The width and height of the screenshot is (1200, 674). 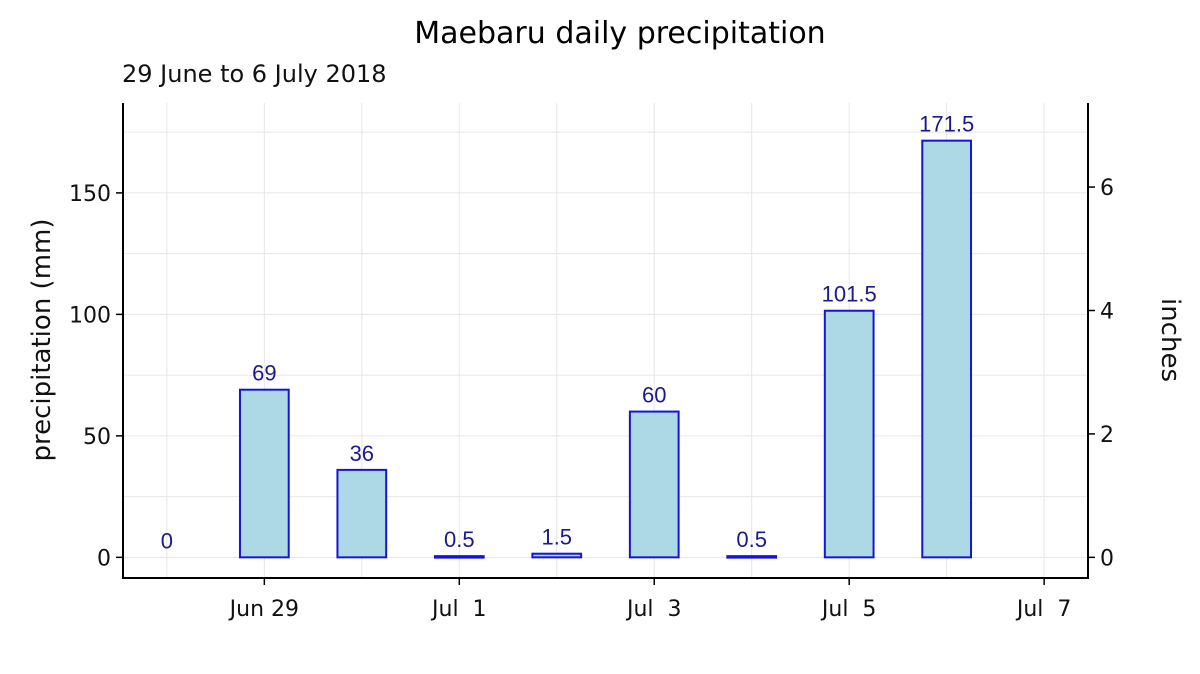 I want to click on data-label: 60, so click(x=654, y=395).